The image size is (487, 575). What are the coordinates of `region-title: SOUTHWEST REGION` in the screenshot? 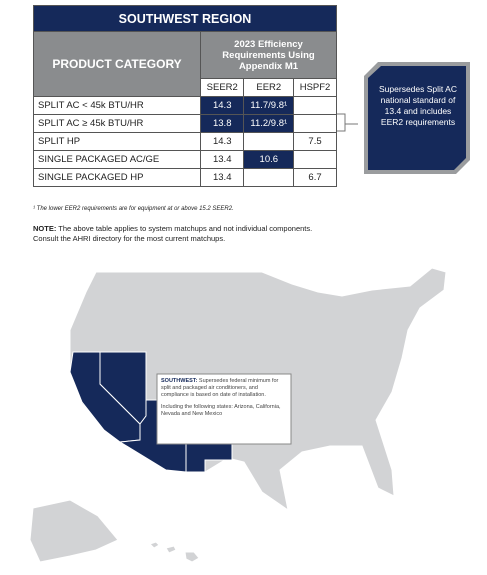 It's located at (185, 18).